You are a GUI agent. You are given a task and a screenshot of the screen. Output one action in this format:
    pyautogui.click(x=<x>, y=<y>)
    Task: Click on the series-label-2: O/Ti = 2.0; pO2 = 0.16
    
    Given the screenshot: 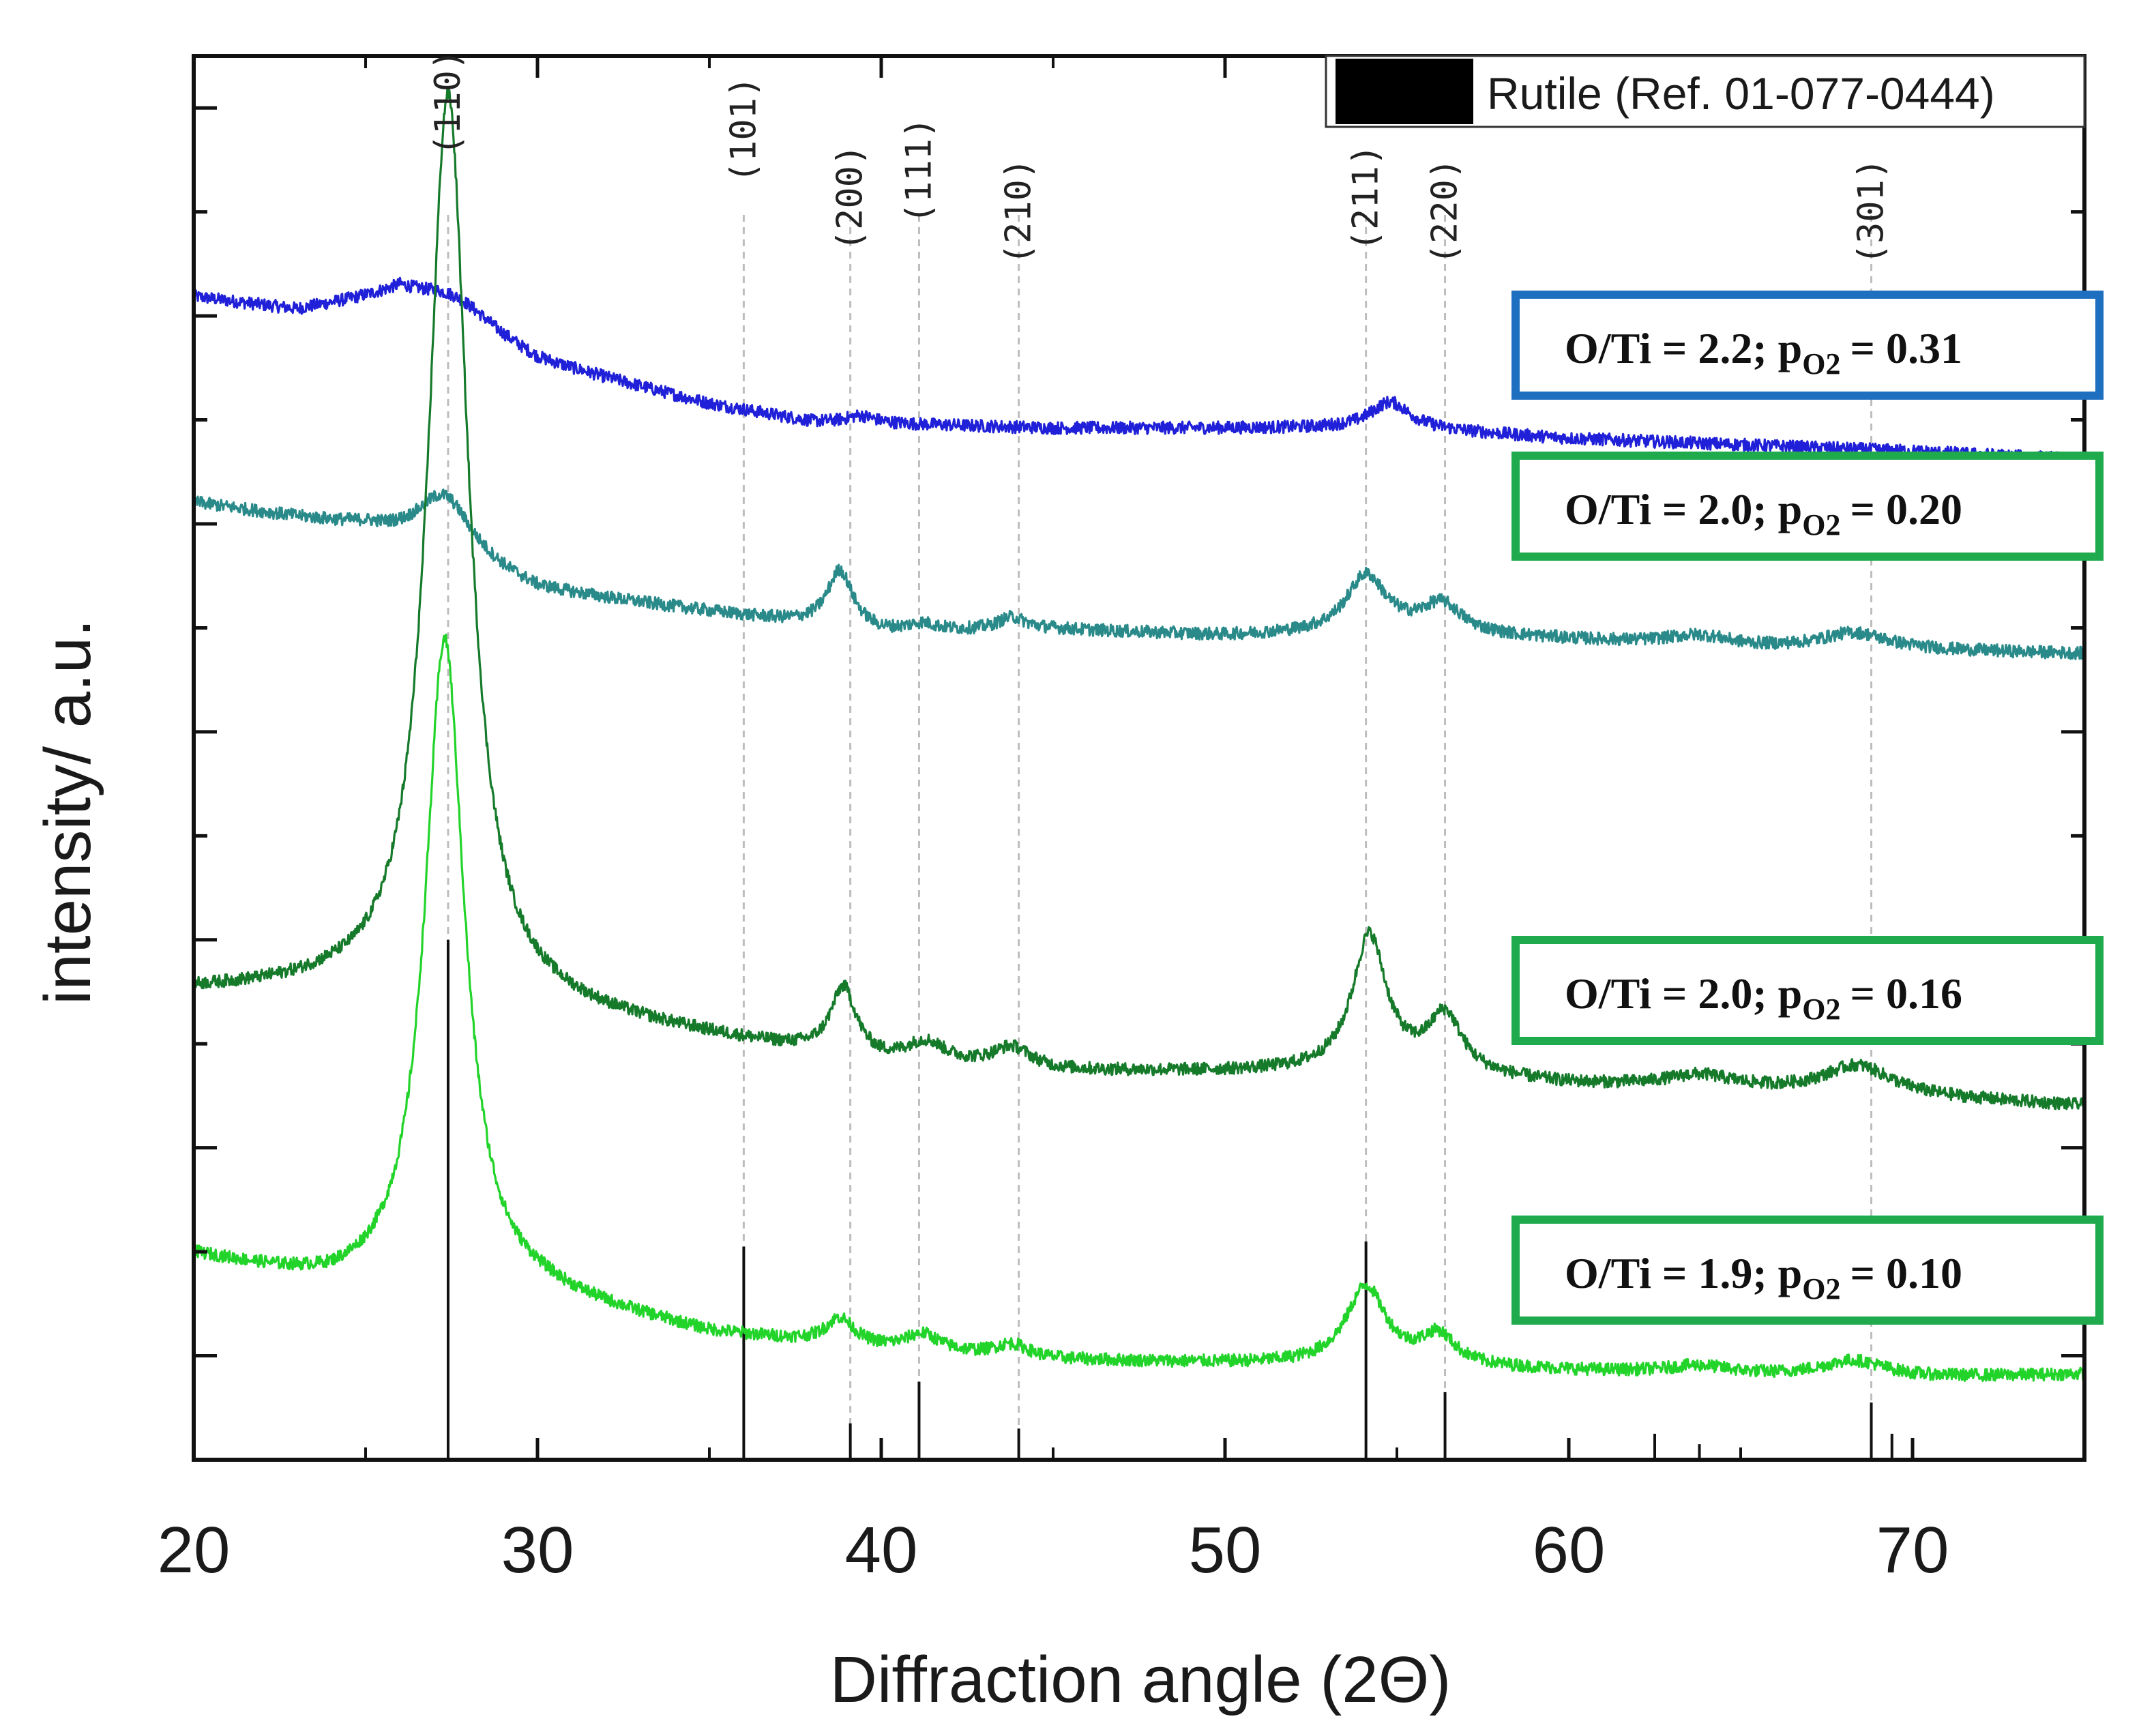 What is the action you would take?
    pyautogui.click(x=1764, y=998)
    